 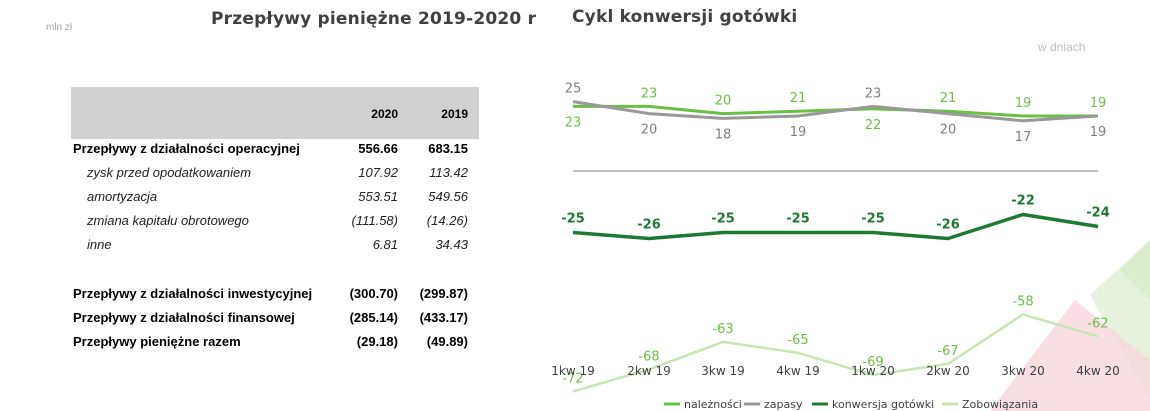 I want to click on value-2019: (299.87), so click(x=443, y=293).